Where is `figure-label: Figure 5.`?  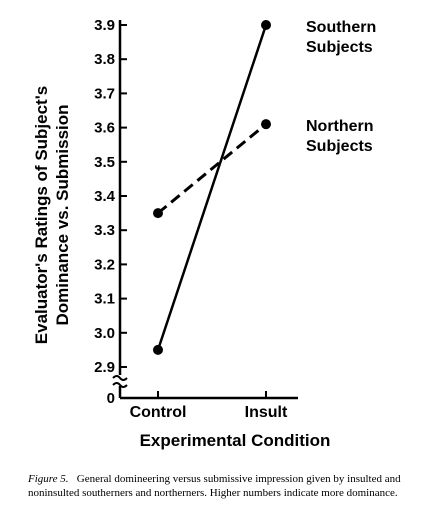 figure-label: Figure 5. is located at coordinates (48, 479).